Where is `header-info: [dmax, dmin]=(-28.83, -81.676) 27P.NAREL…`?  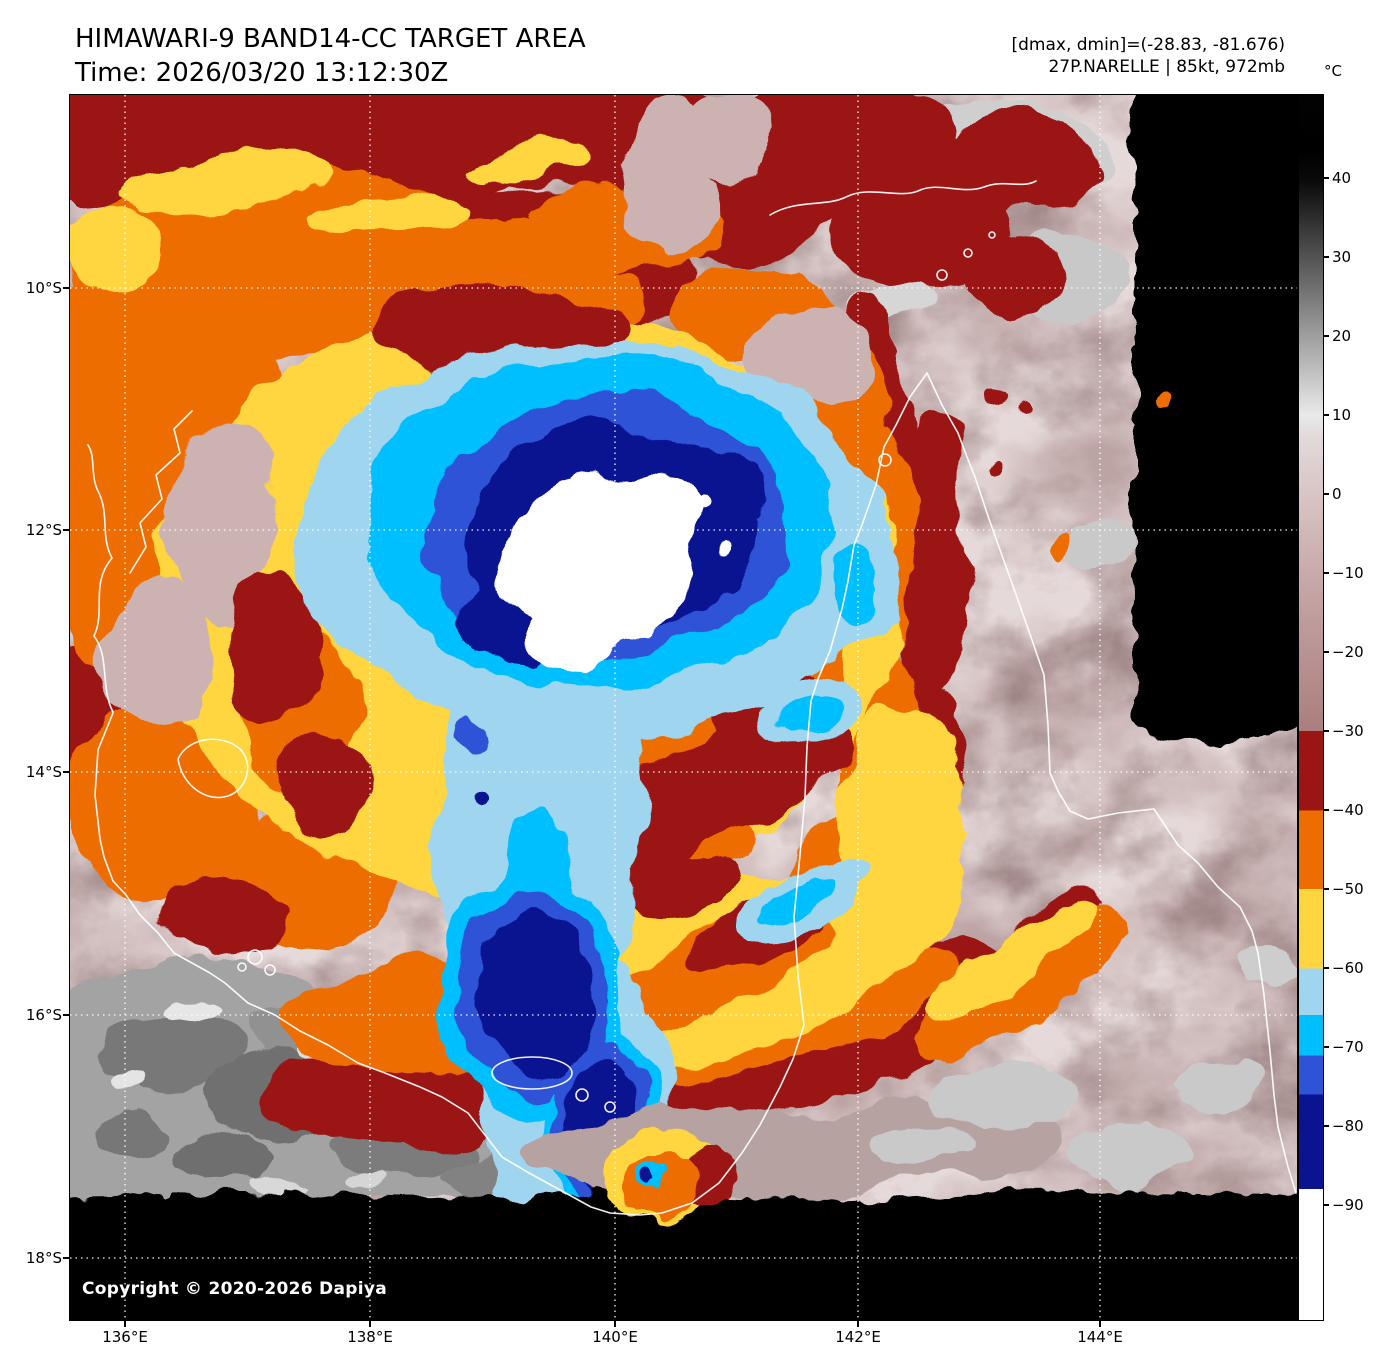
header-info: [dmax, dmin]=(-28.83, -81.676) 27P.NAREL… is located at coordinates (1149, 56).